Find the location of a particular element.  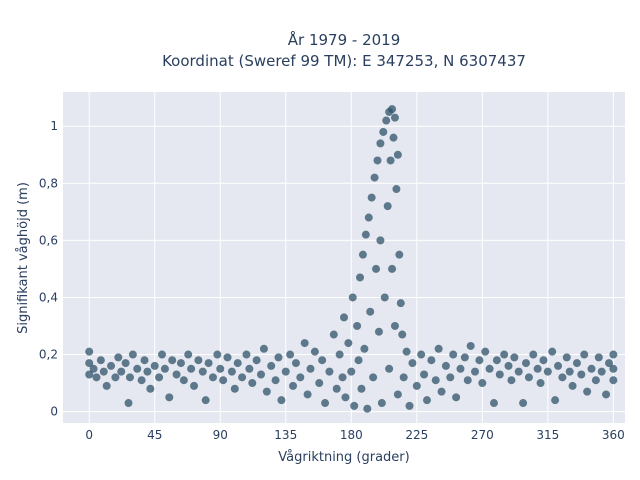

chart-title-line1: År 1979 - 2019 is located at coordinates (344, 39).